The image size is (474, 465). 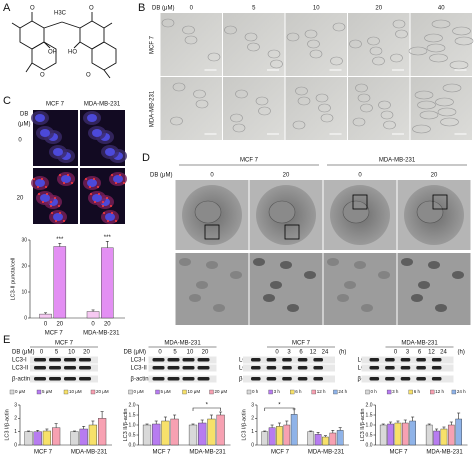 What do you see at coordinates (325, 353) in the screenshot?
I see `lane-label: 24` at bounding box center [325, 353].